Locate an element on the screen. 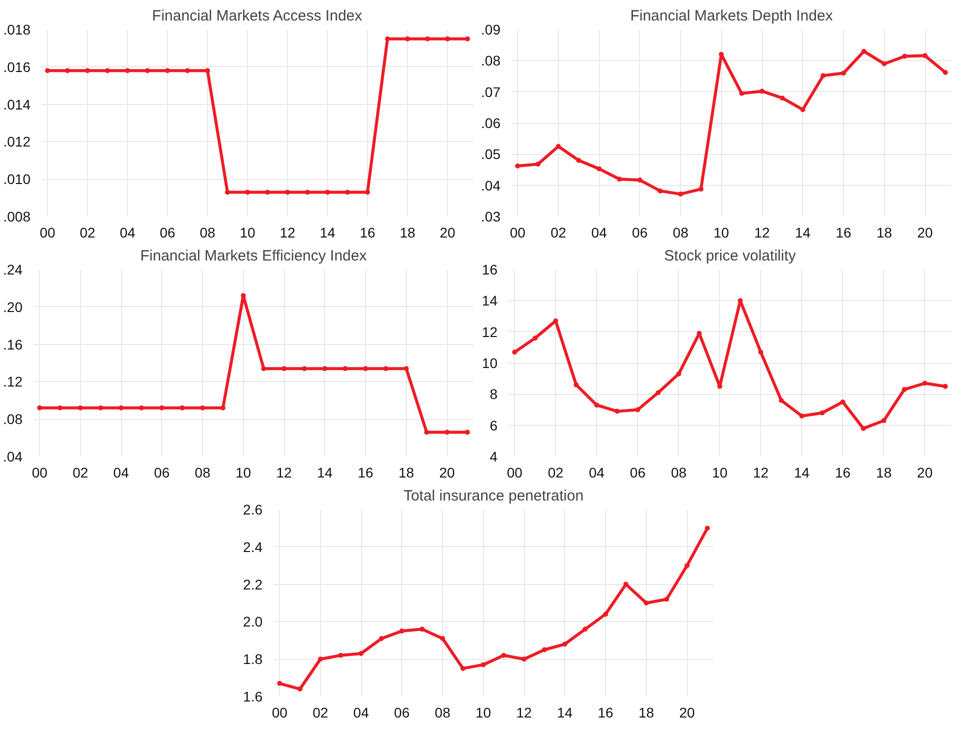 The width and height of the screenshot is (964, 738). y-tick-label: .08 is located at coordinates (491, 60).